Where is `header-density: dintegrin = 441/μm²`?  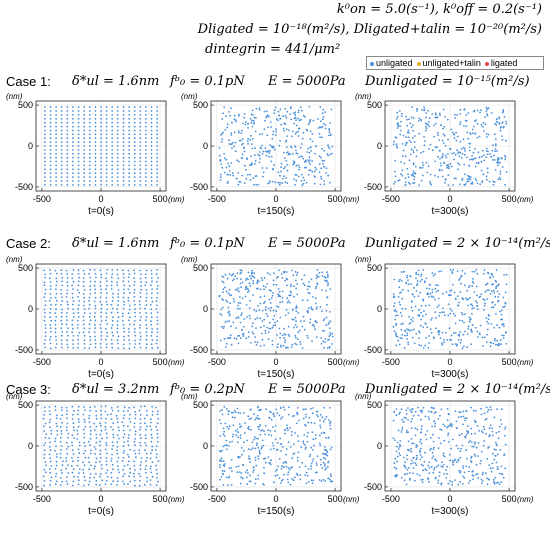
header-density: dintegrin = 441/μm² is located at coordinates (273, 49).